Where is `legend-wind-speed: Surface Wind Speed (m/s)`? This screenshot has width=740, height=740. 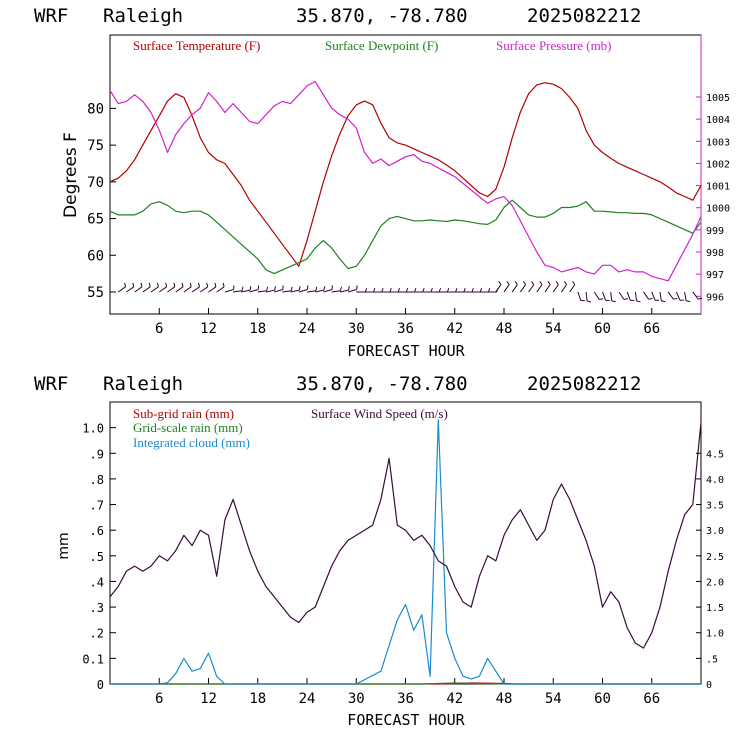 legend-wind-speed: Surface Wind Speed (m/s) is located at coordinates (379, 413).